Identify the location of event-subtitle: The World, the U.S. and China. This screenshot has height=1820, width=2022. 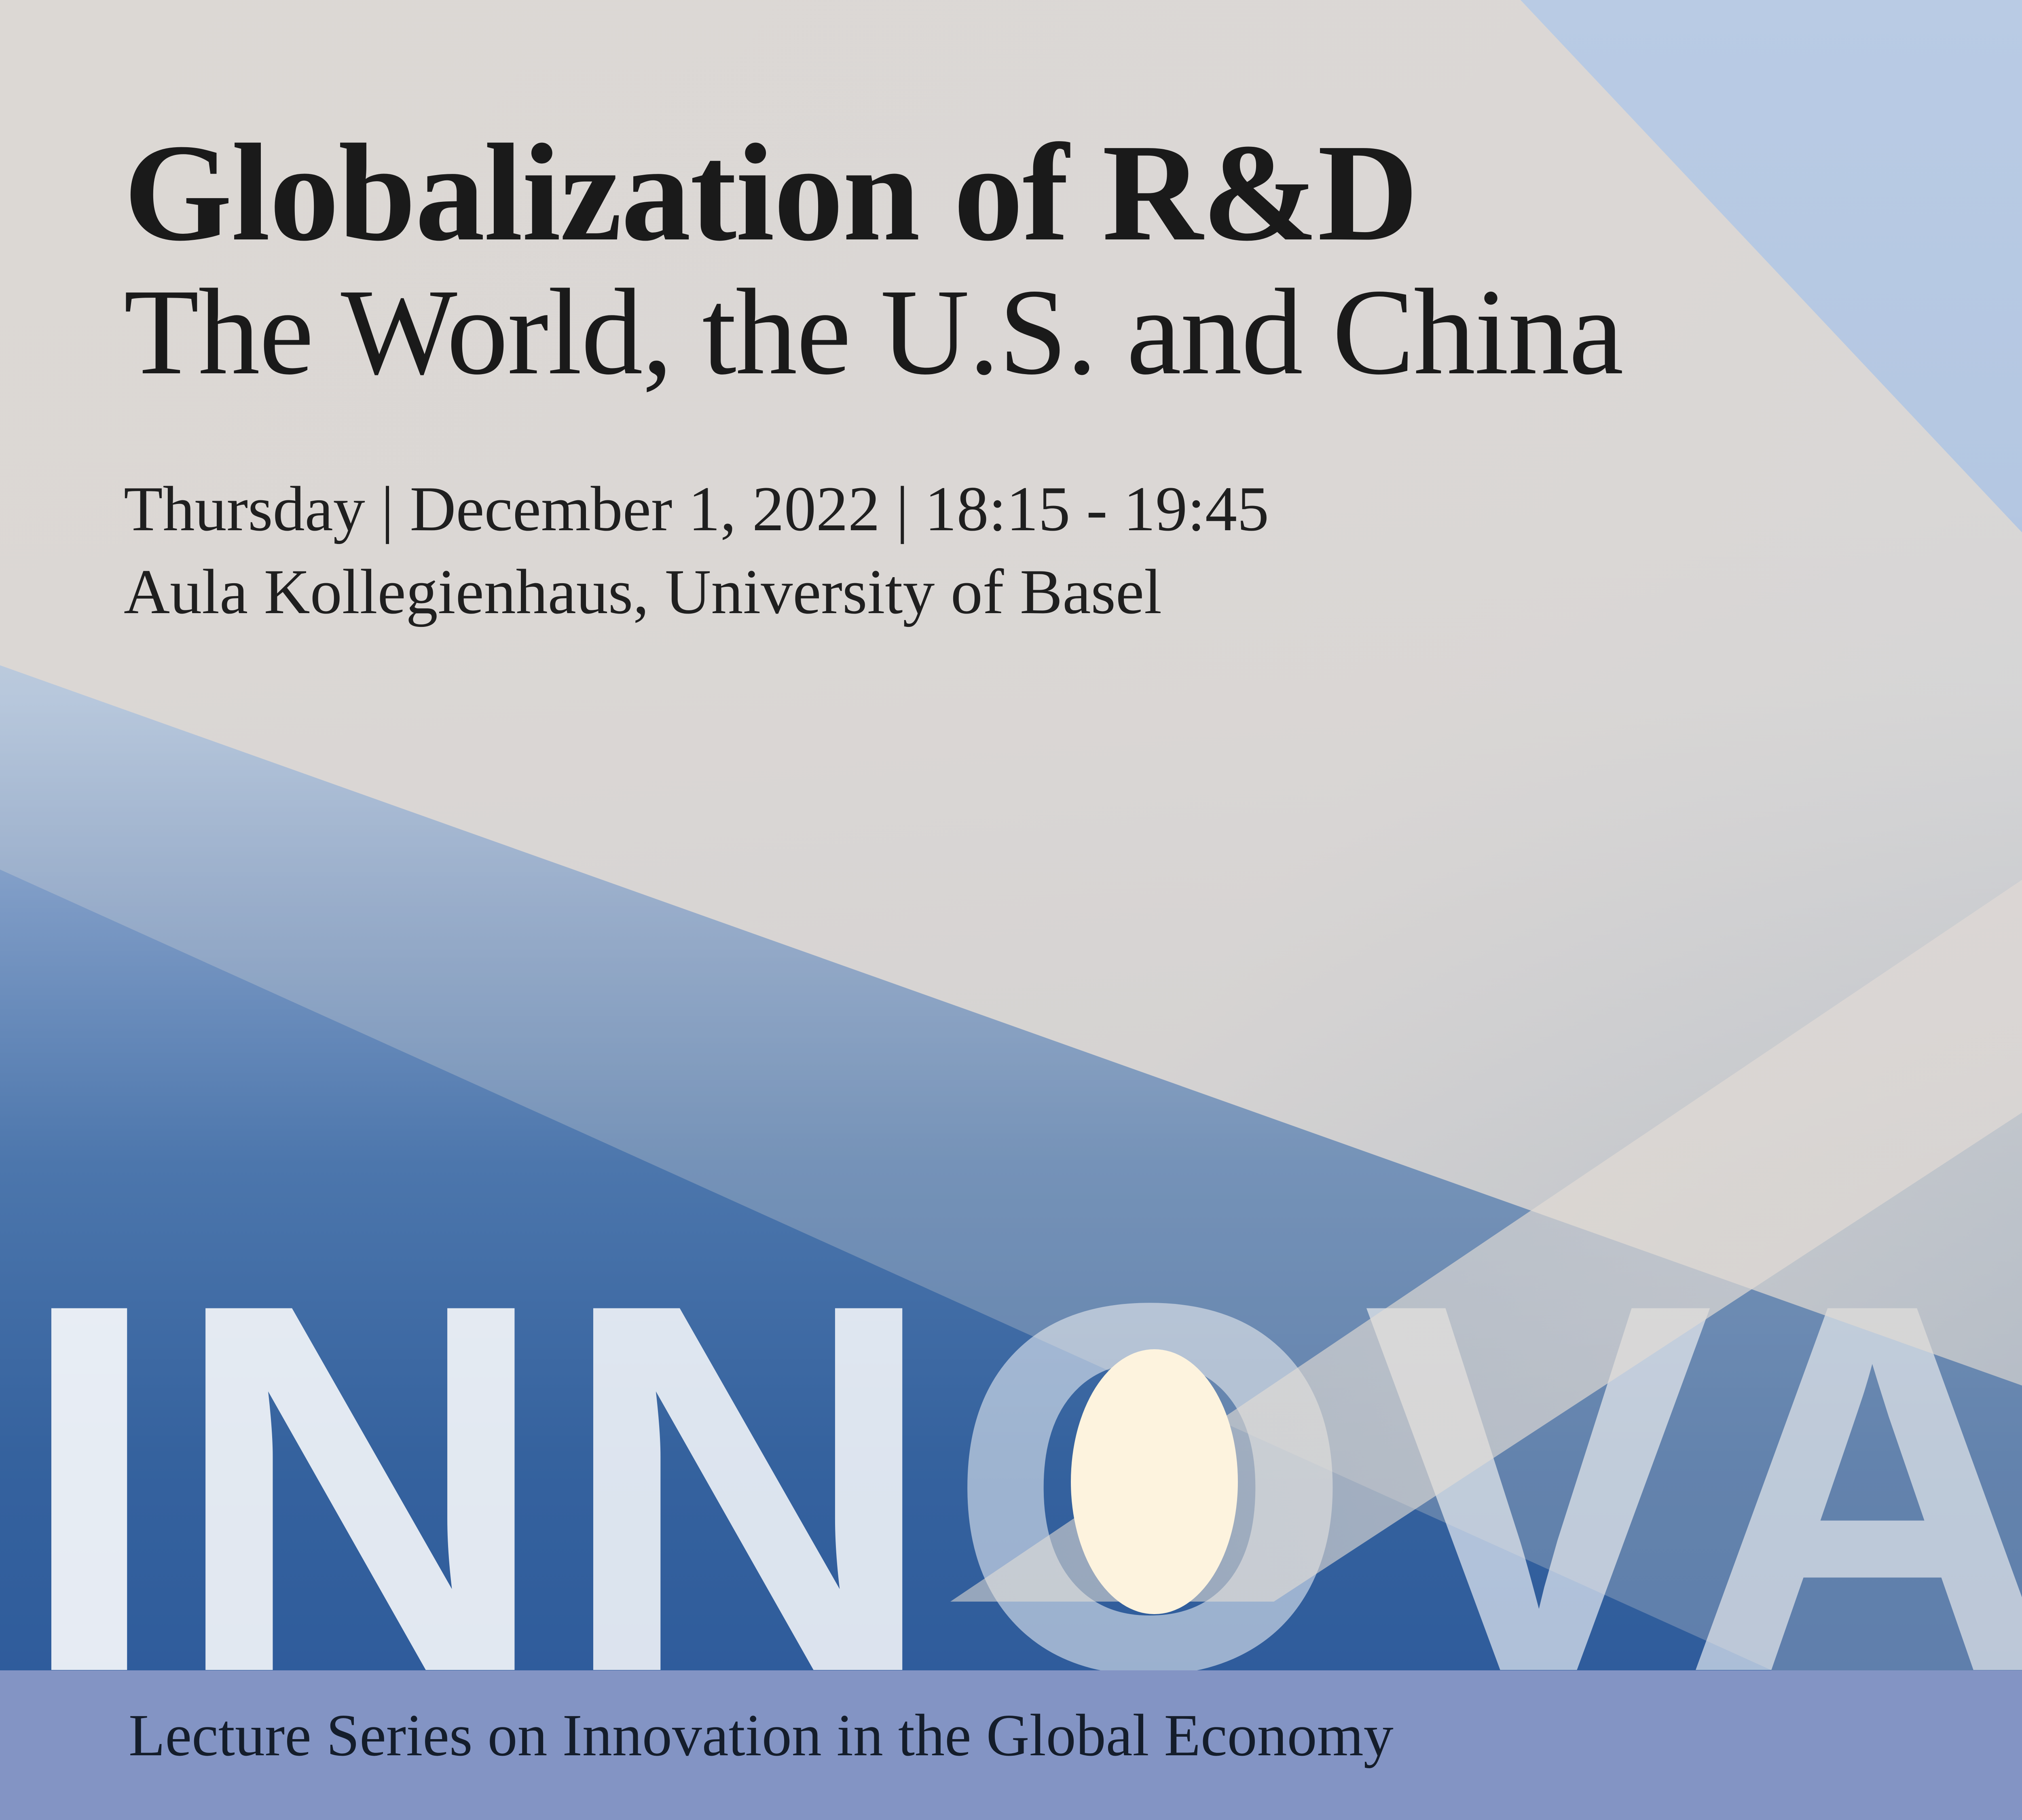
(874, 332).